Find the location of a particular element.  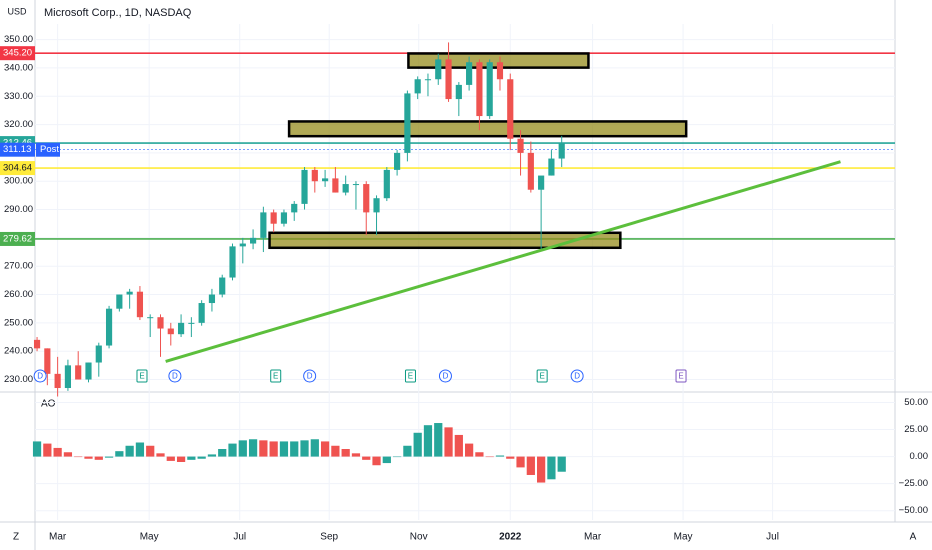

level-tag: Post is located at coordinates (49, 149).